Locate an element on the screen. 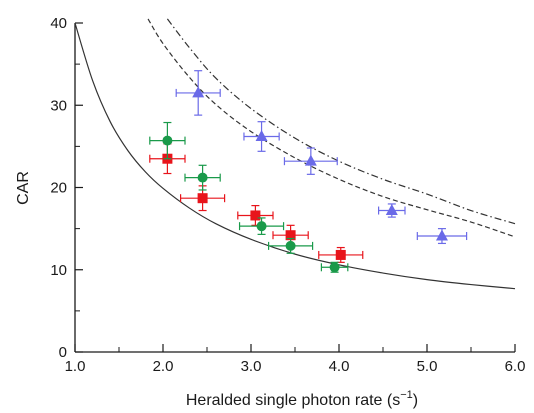 The image size is (534, 413). x-tick-label: 6.0 is located at coordinates (515, 366).